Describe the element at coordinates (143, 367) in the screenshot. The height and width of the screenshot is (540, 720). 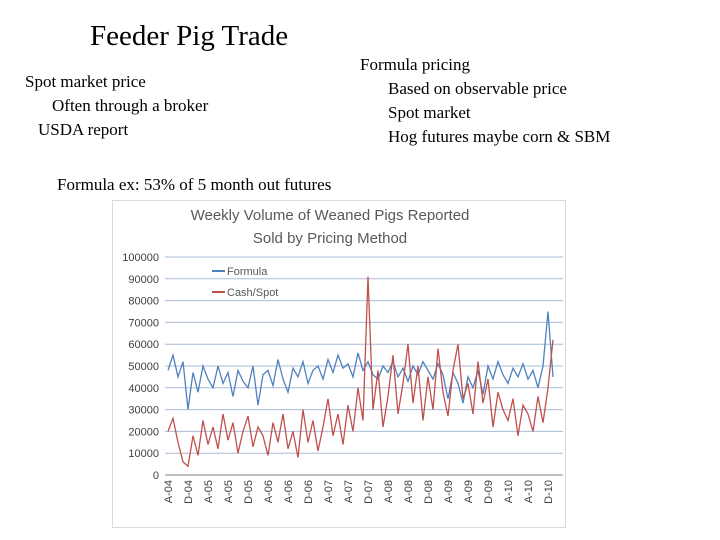
I see `y-tick-label: 50000` at that location.